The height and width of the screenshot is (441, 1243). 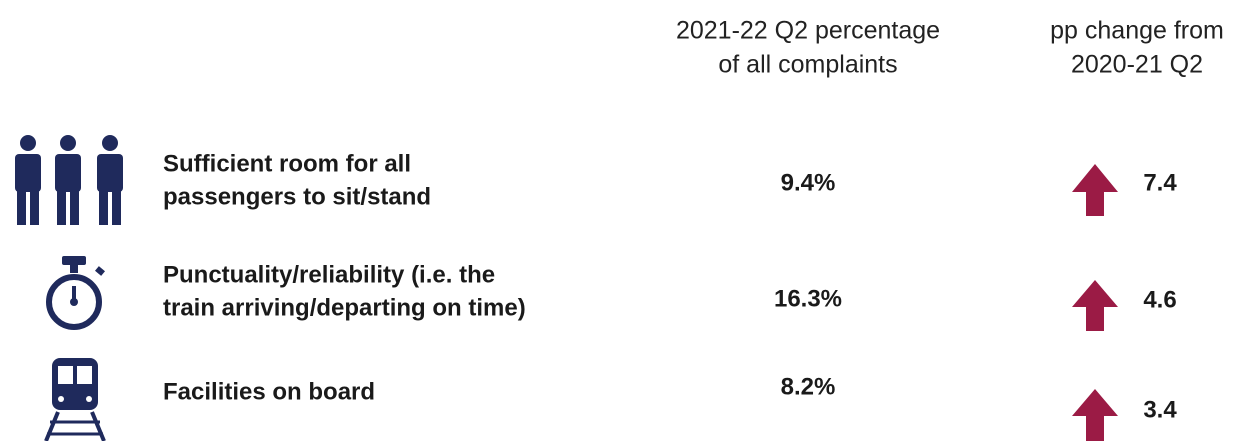 What do you see at coordinates (1137, 31) in the screenshot?
I see `header-line: pp change from` at bounding box center [1137, 31].